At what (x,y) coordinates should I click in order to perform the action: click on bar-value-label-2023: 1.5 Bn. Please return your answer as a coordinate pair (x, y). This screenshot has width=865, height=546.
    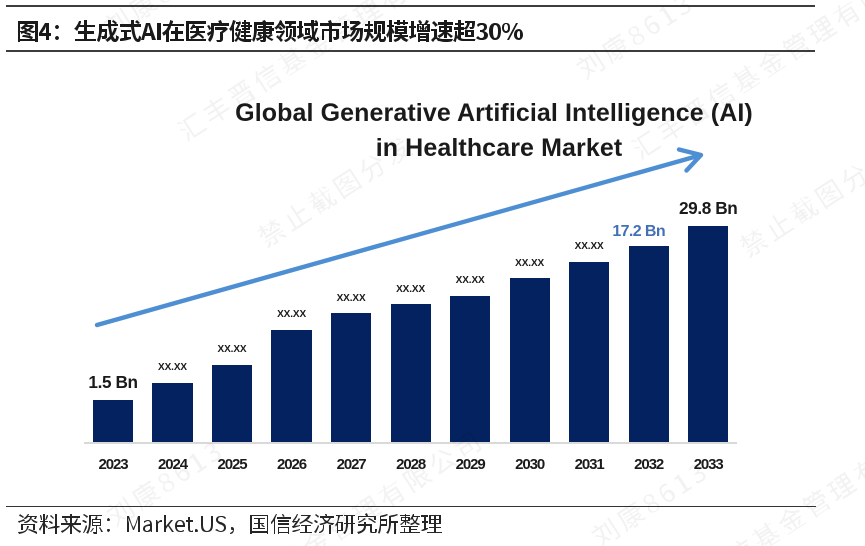
    Looking at the image, I should click on (113, 381).